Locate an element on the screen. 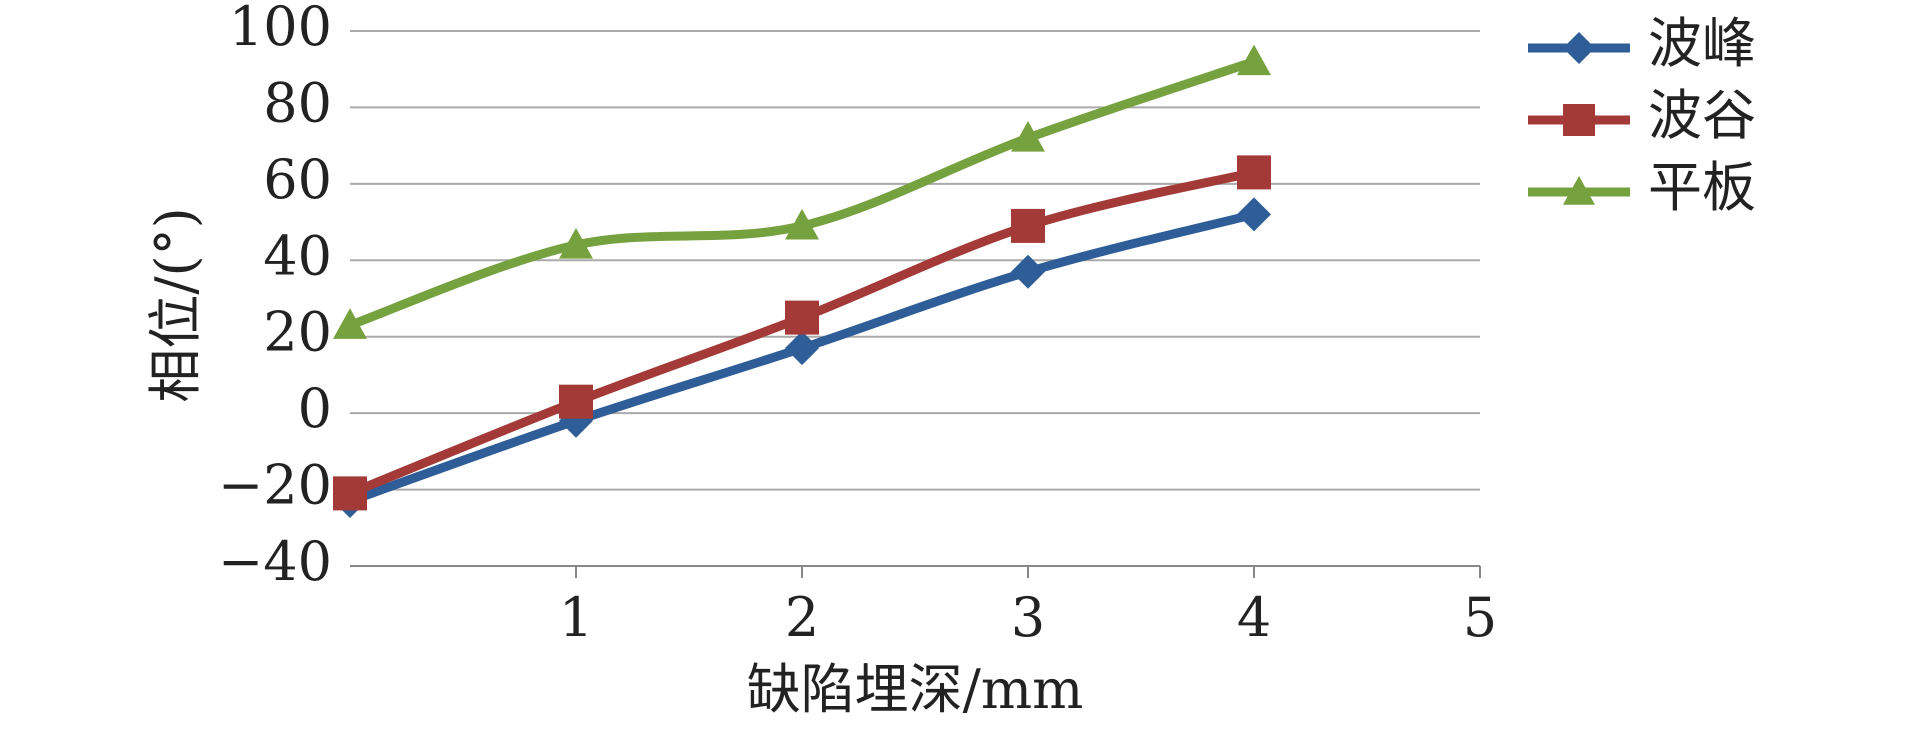 Image resolution: width=1914 pixels, height=737 pixels. legend-label: 波谷 is located at coordinates (1702, 115).